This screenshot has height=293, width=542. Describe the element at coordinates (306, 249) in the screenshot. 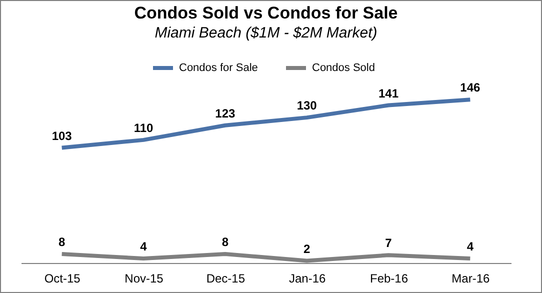

I see `data-label: 2` at that location.